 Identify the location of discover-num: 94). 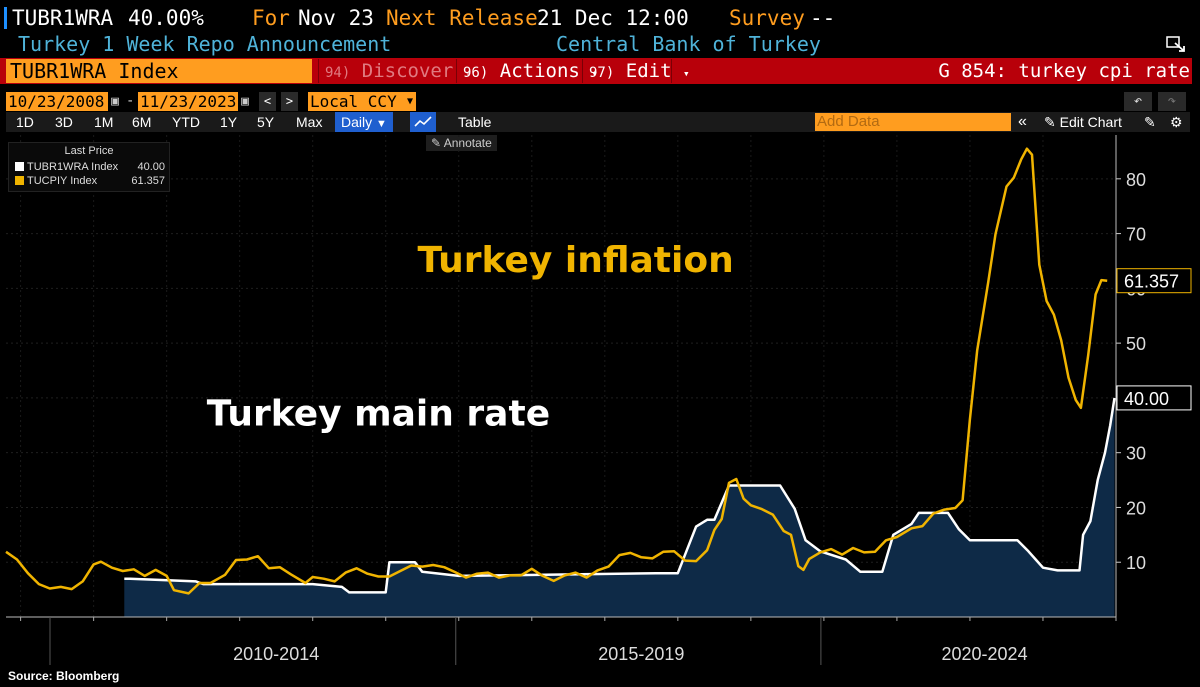
(338, 73).